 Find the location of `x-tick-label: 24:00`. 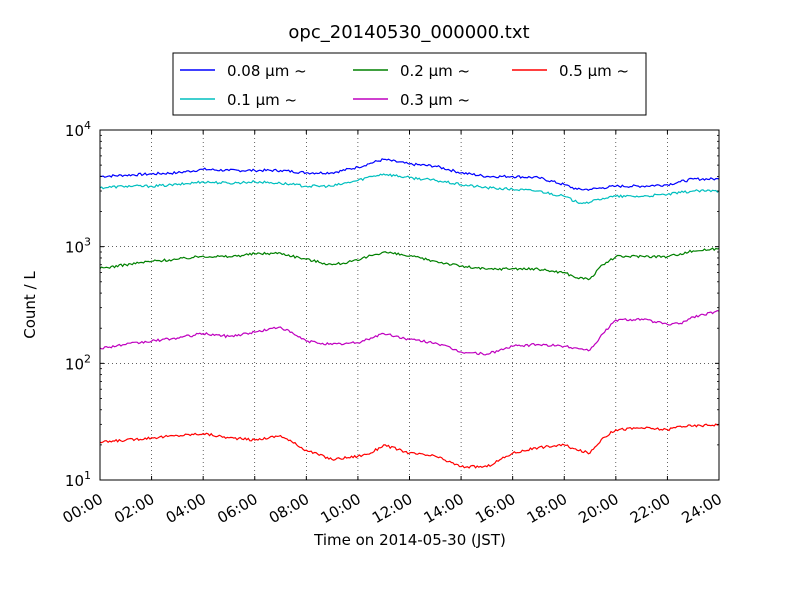

x-tick-label: 24:00 is located at coordinates (702, 508).